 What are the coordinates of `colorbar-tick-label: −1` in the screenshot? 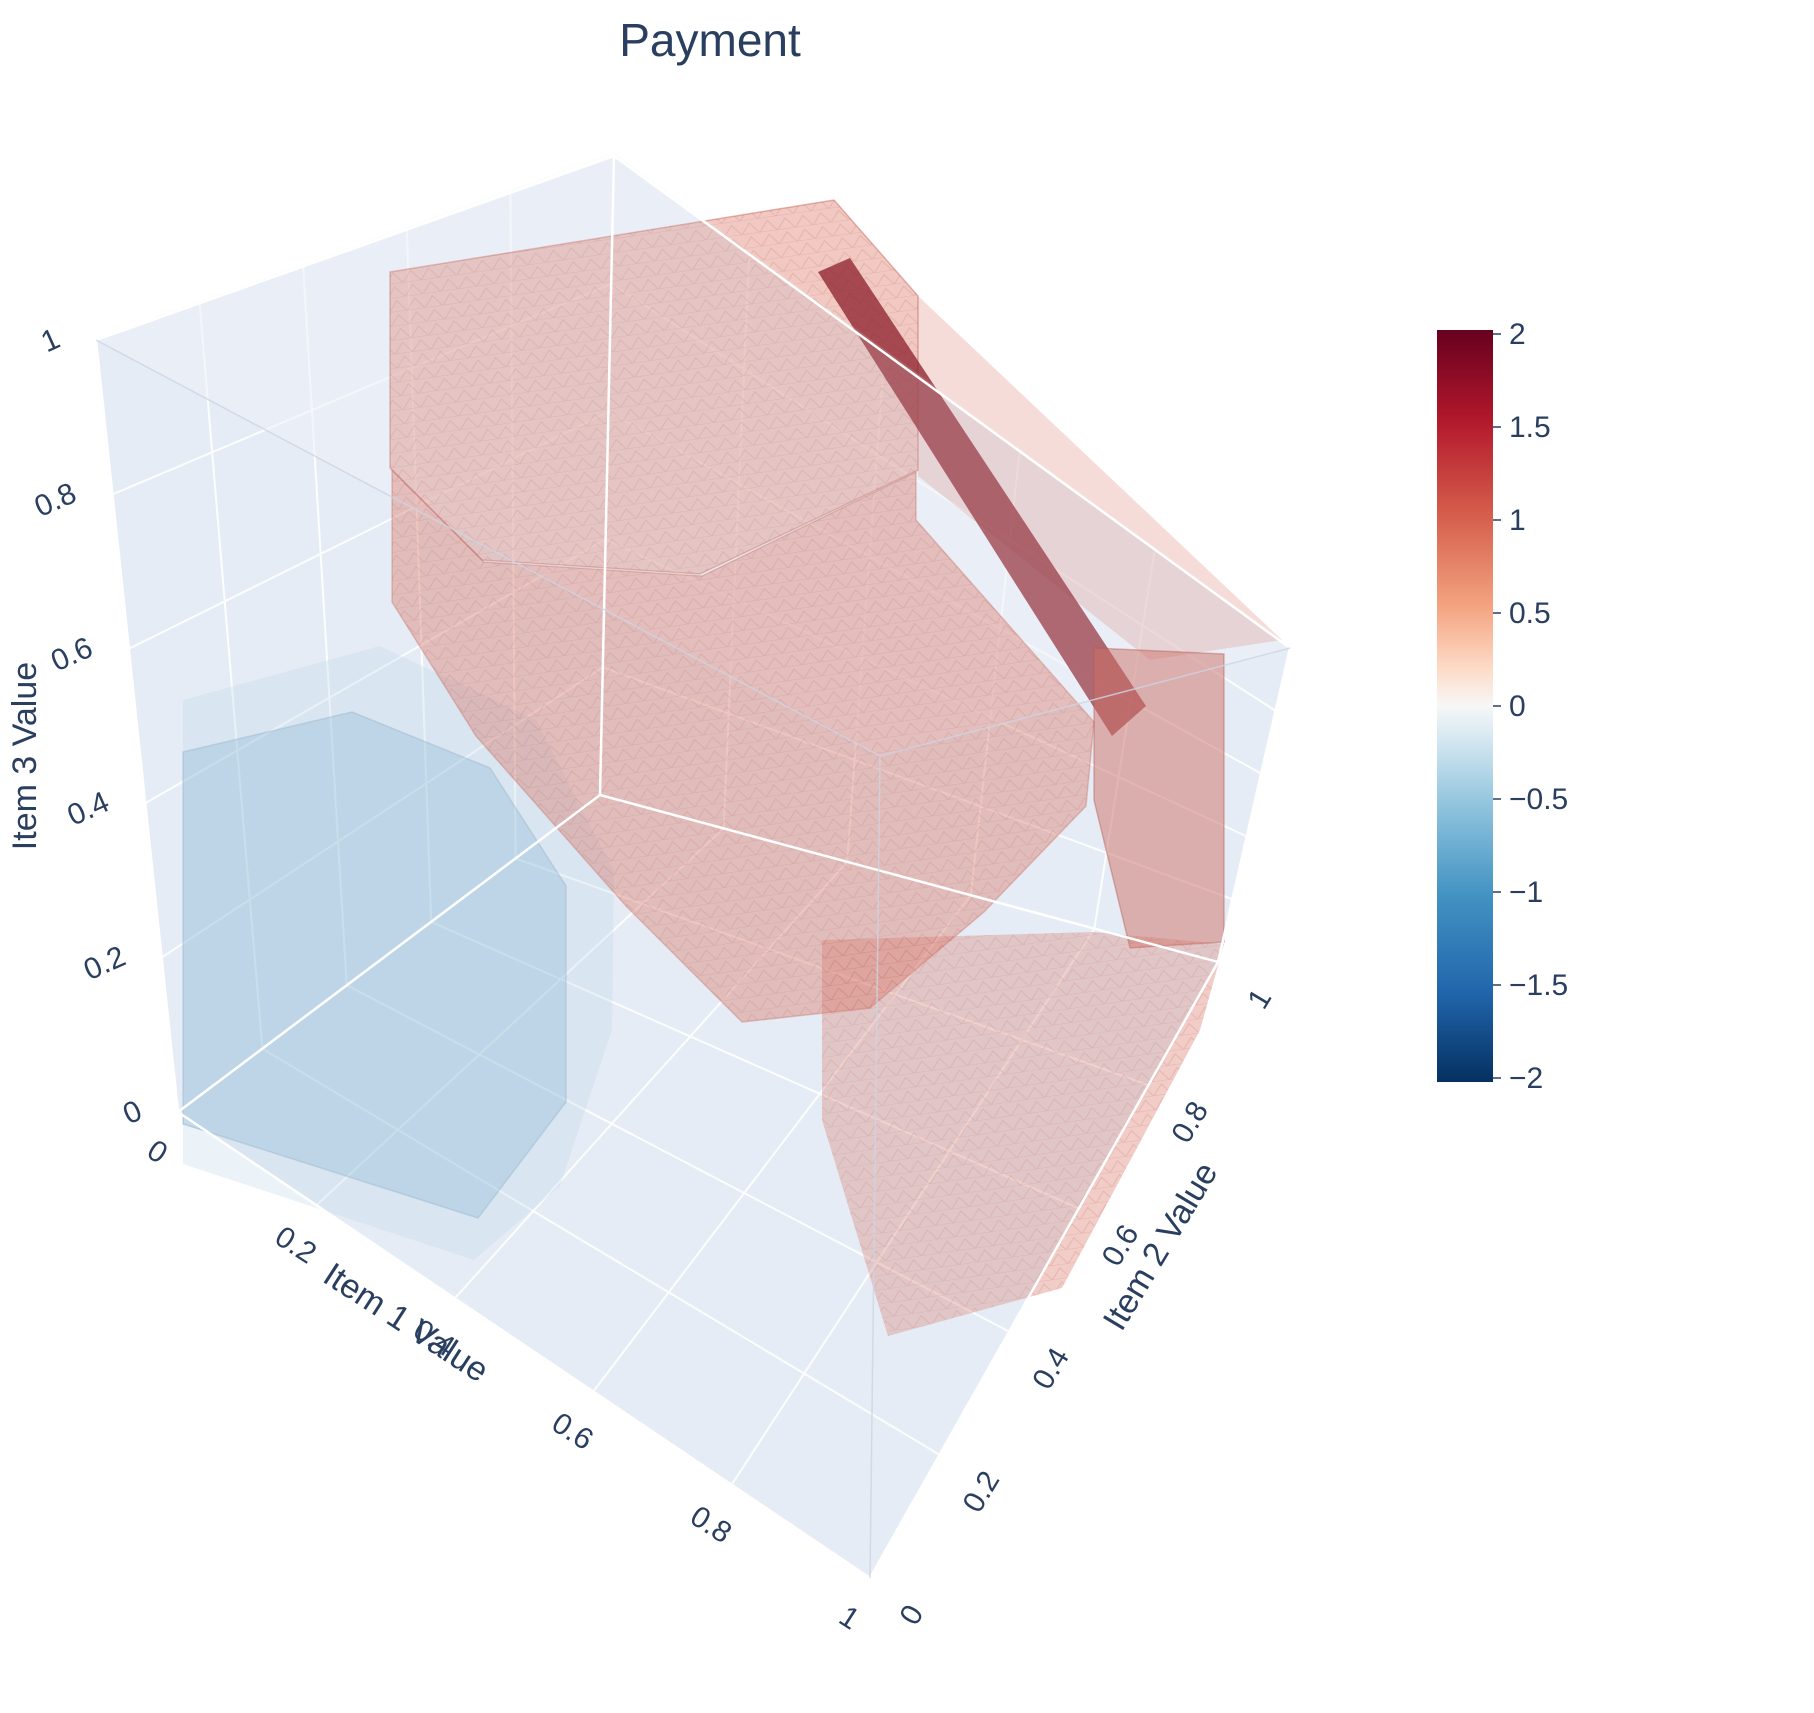 It's located at (1526, 892).